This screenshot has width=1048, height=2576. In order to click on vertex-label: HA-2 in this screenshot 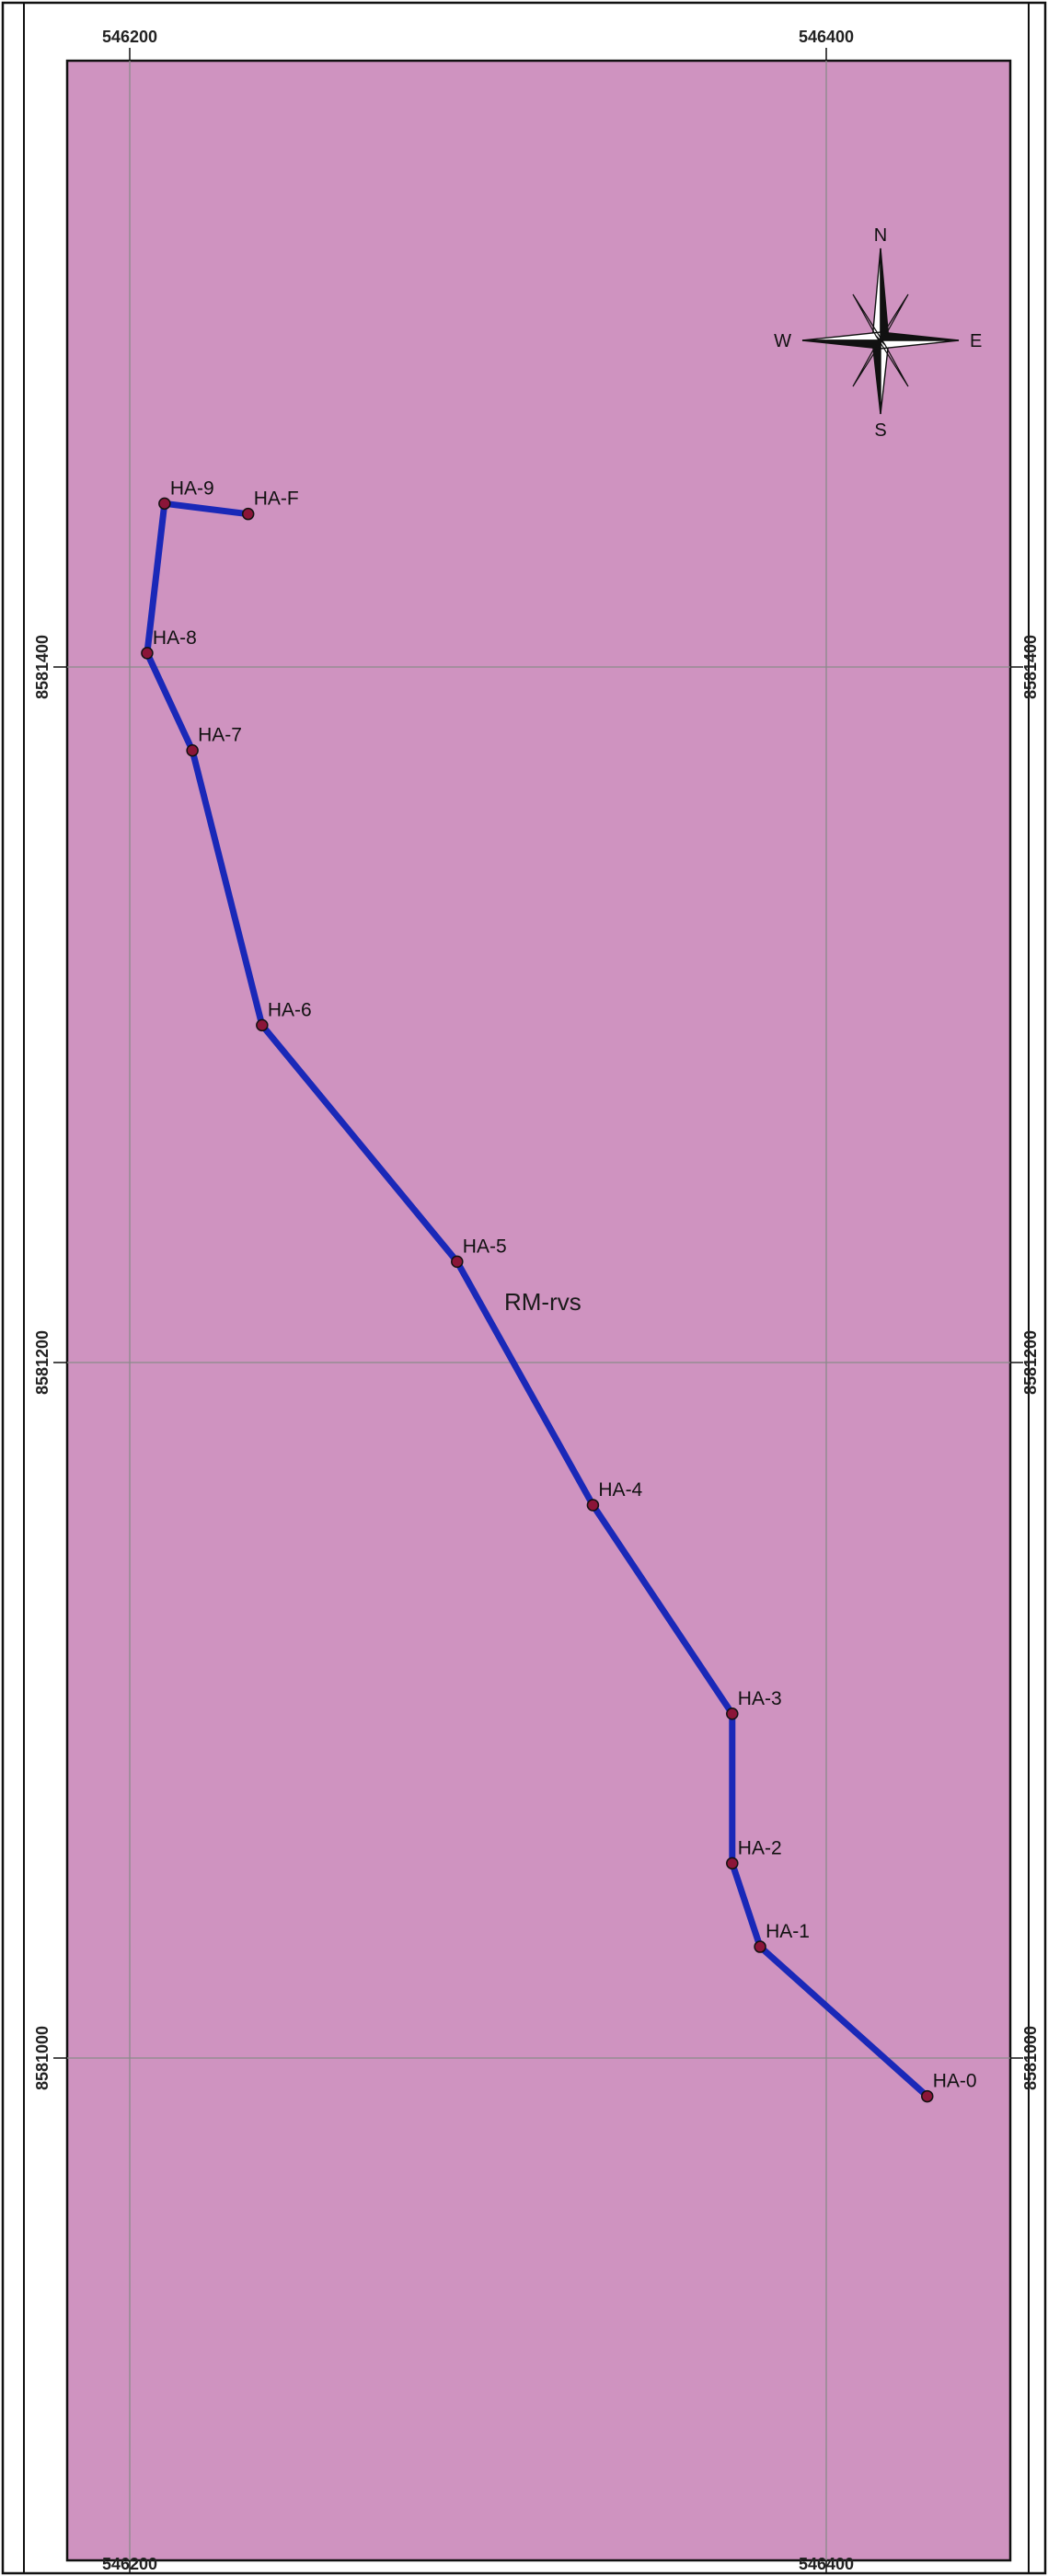, I will do `click(760, 1847)`.